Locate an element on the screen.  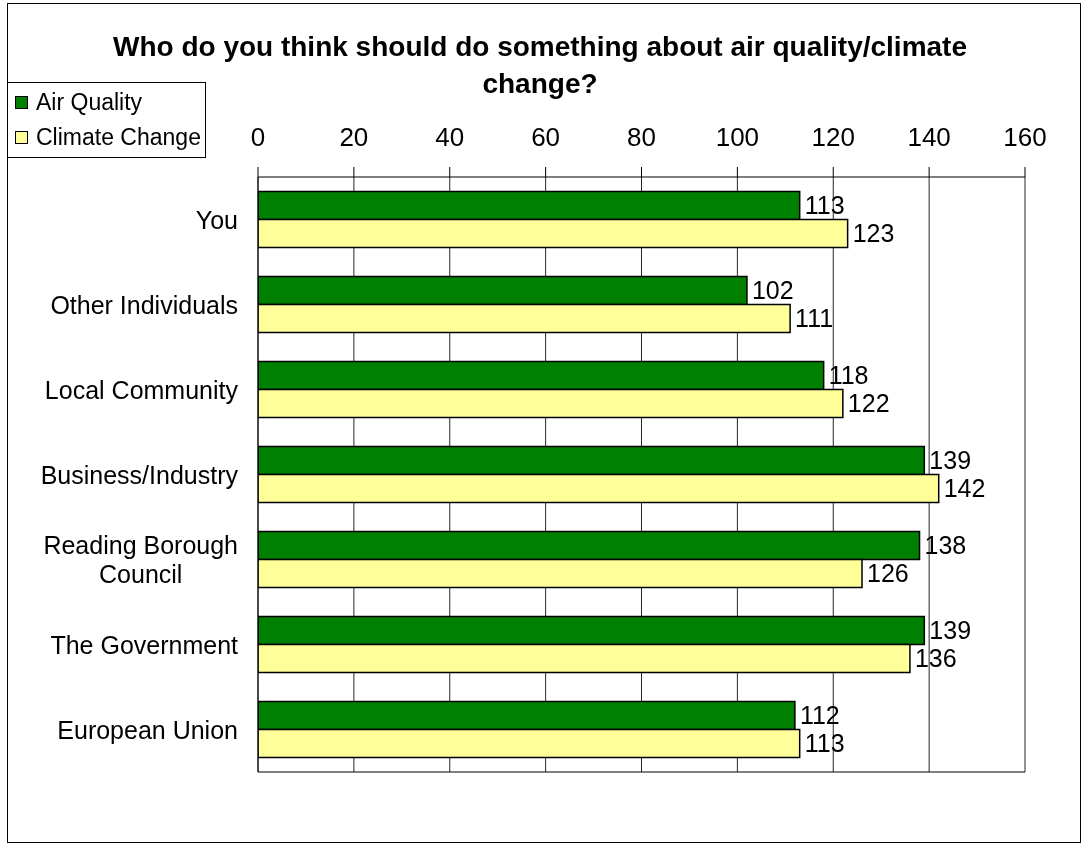
data-label: 123 is located at coordinates (873, 233).